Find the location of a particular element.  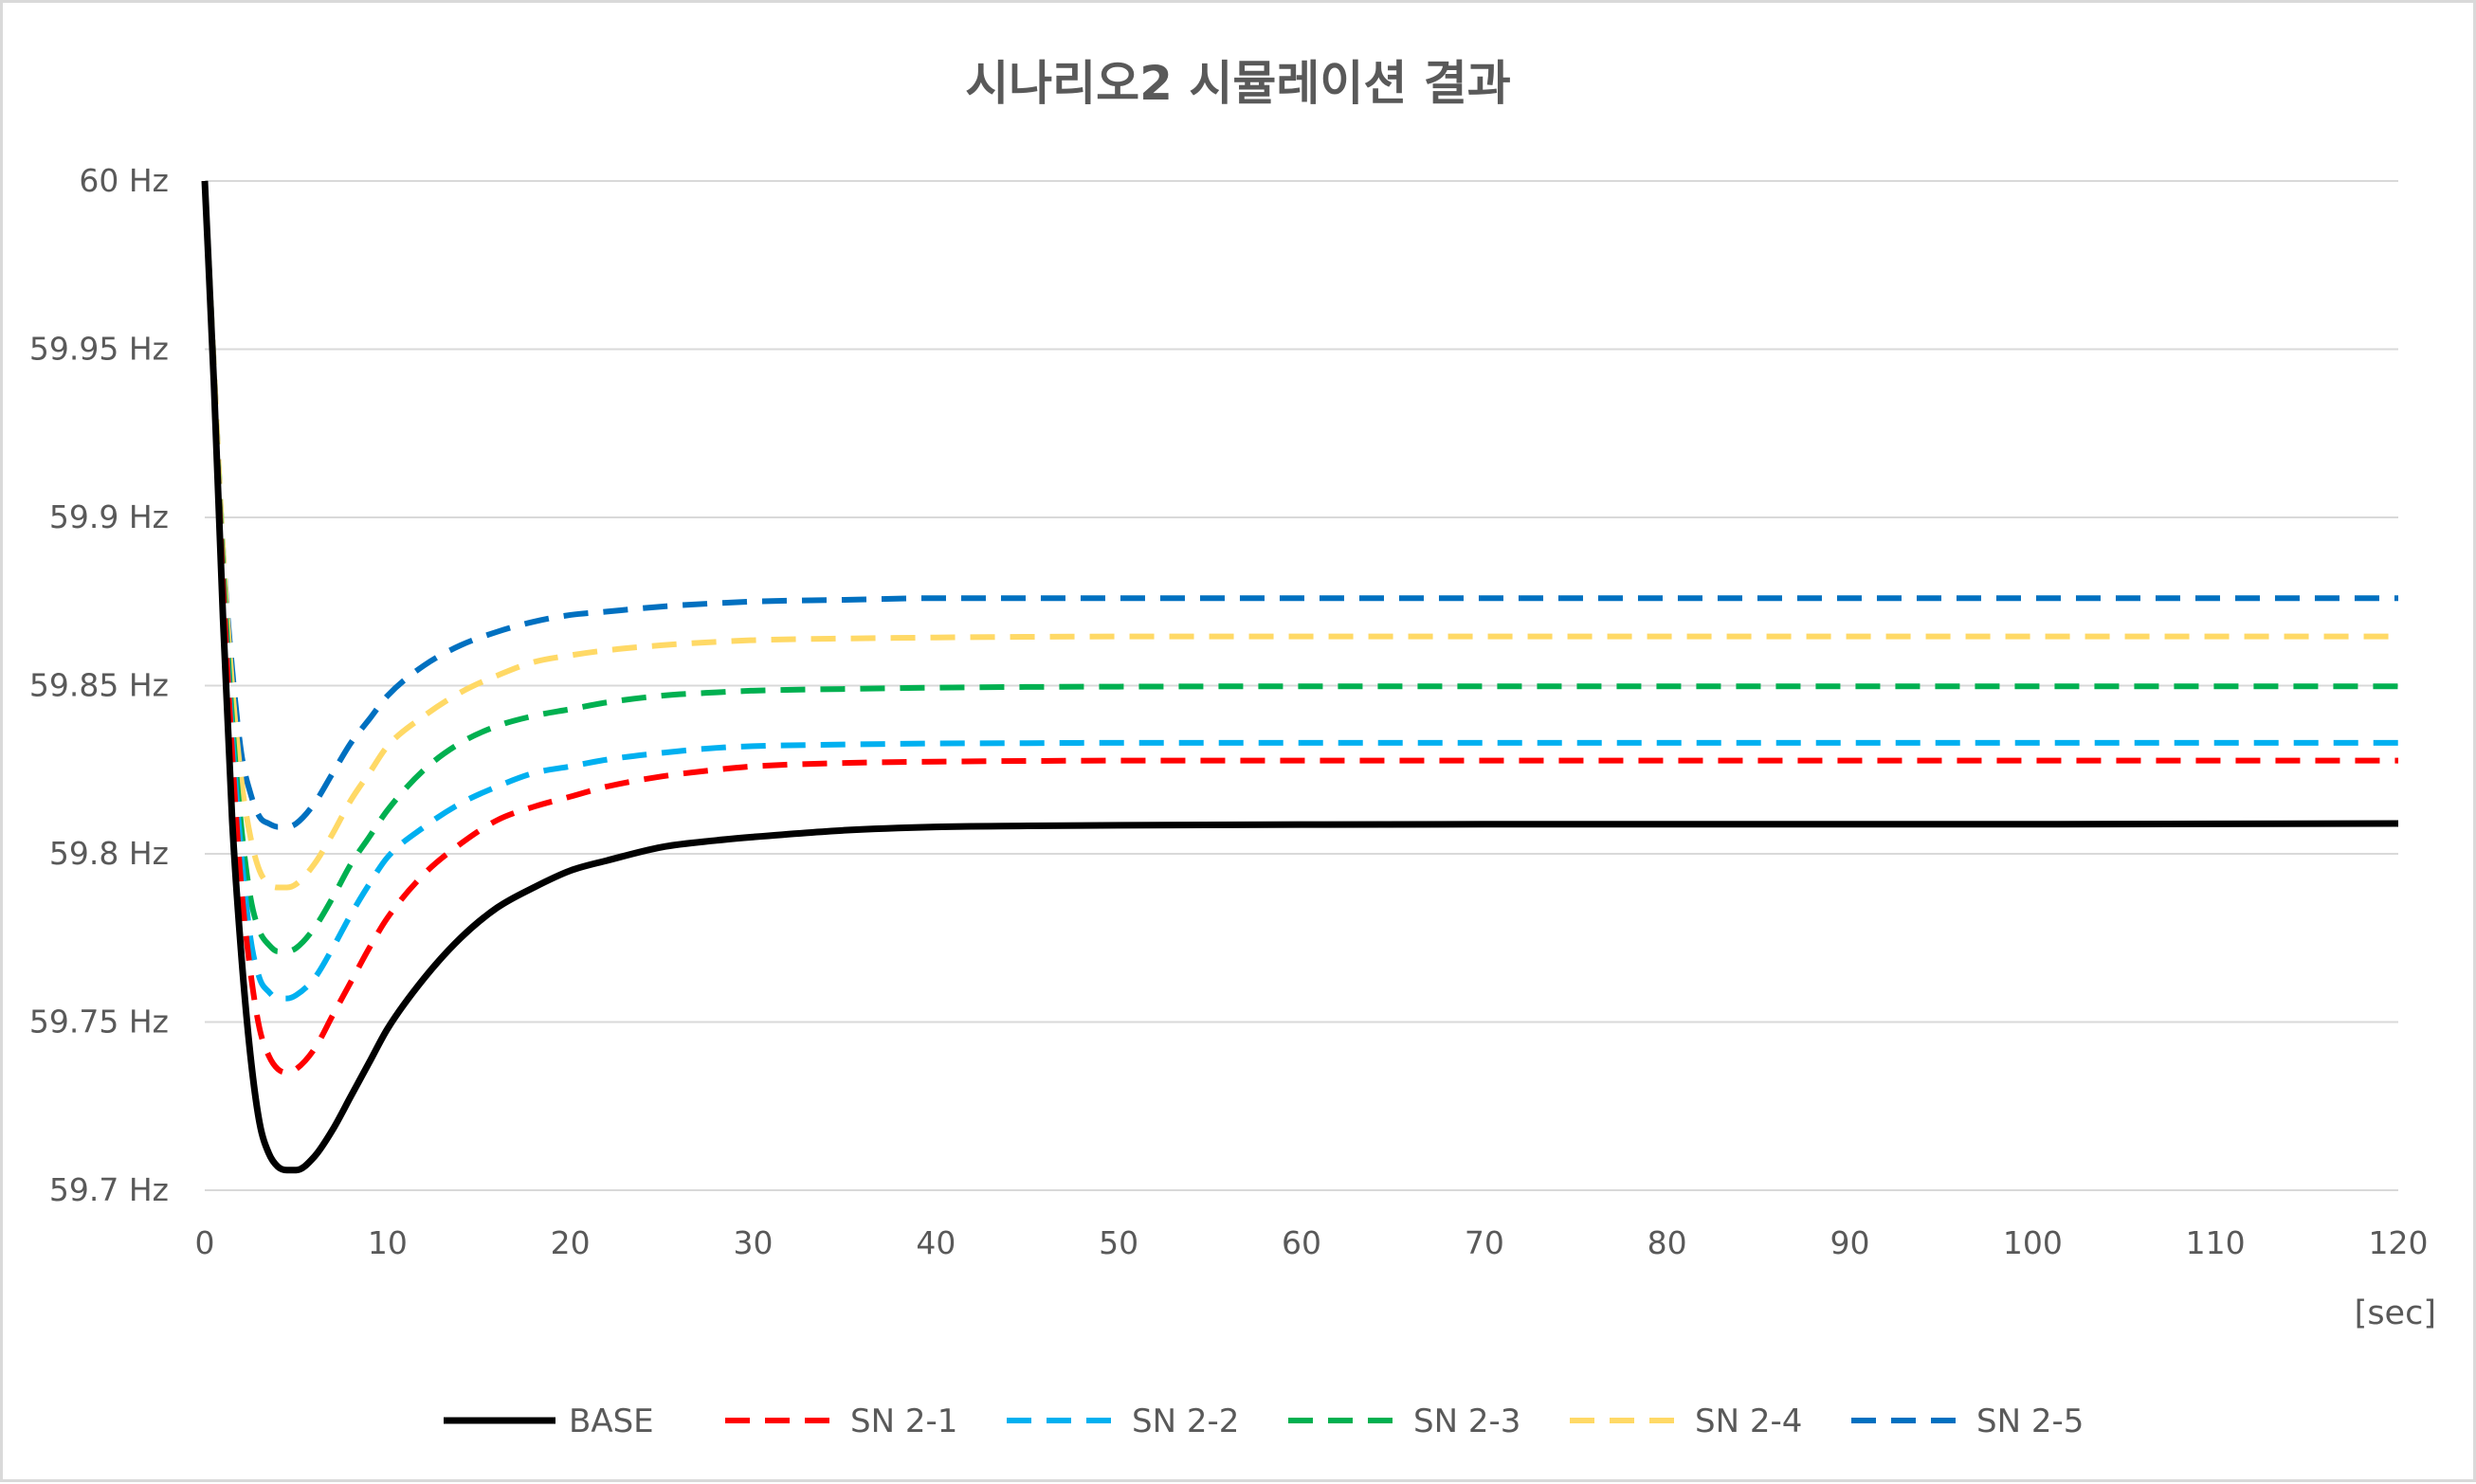

x-tick-label: 20 is located at coordinates (571, 1242).